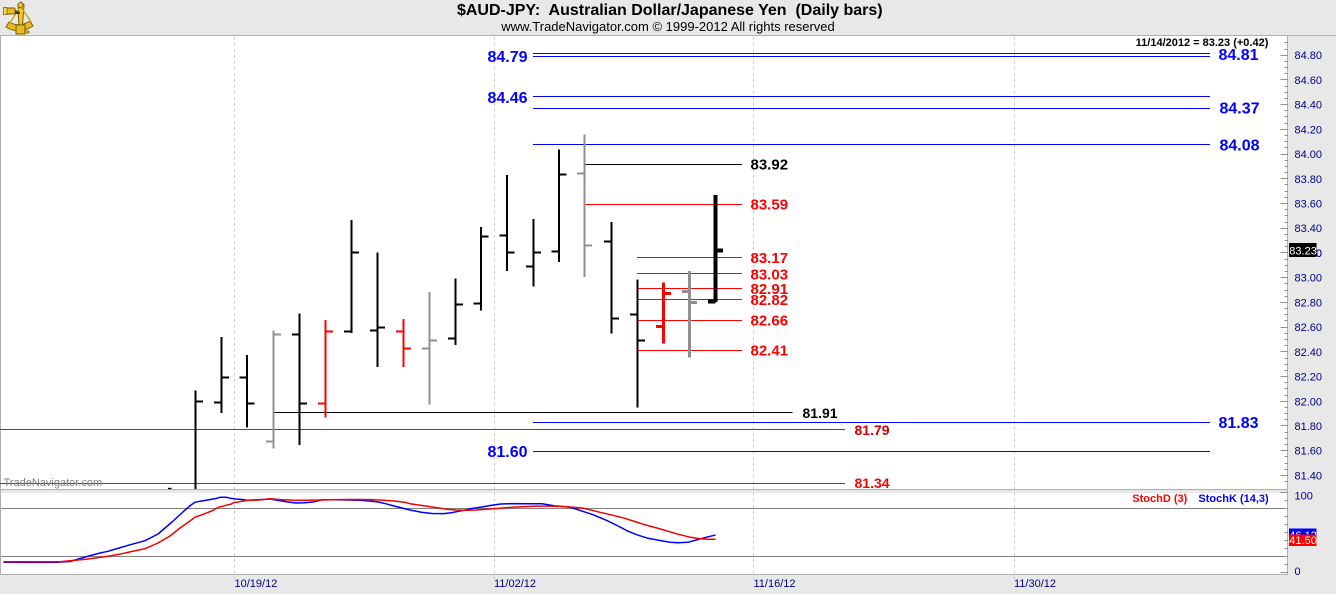 This screenshot has height=594, width=1336. I want to click on svg-text: StochK (14,3), so click(1233, 499).